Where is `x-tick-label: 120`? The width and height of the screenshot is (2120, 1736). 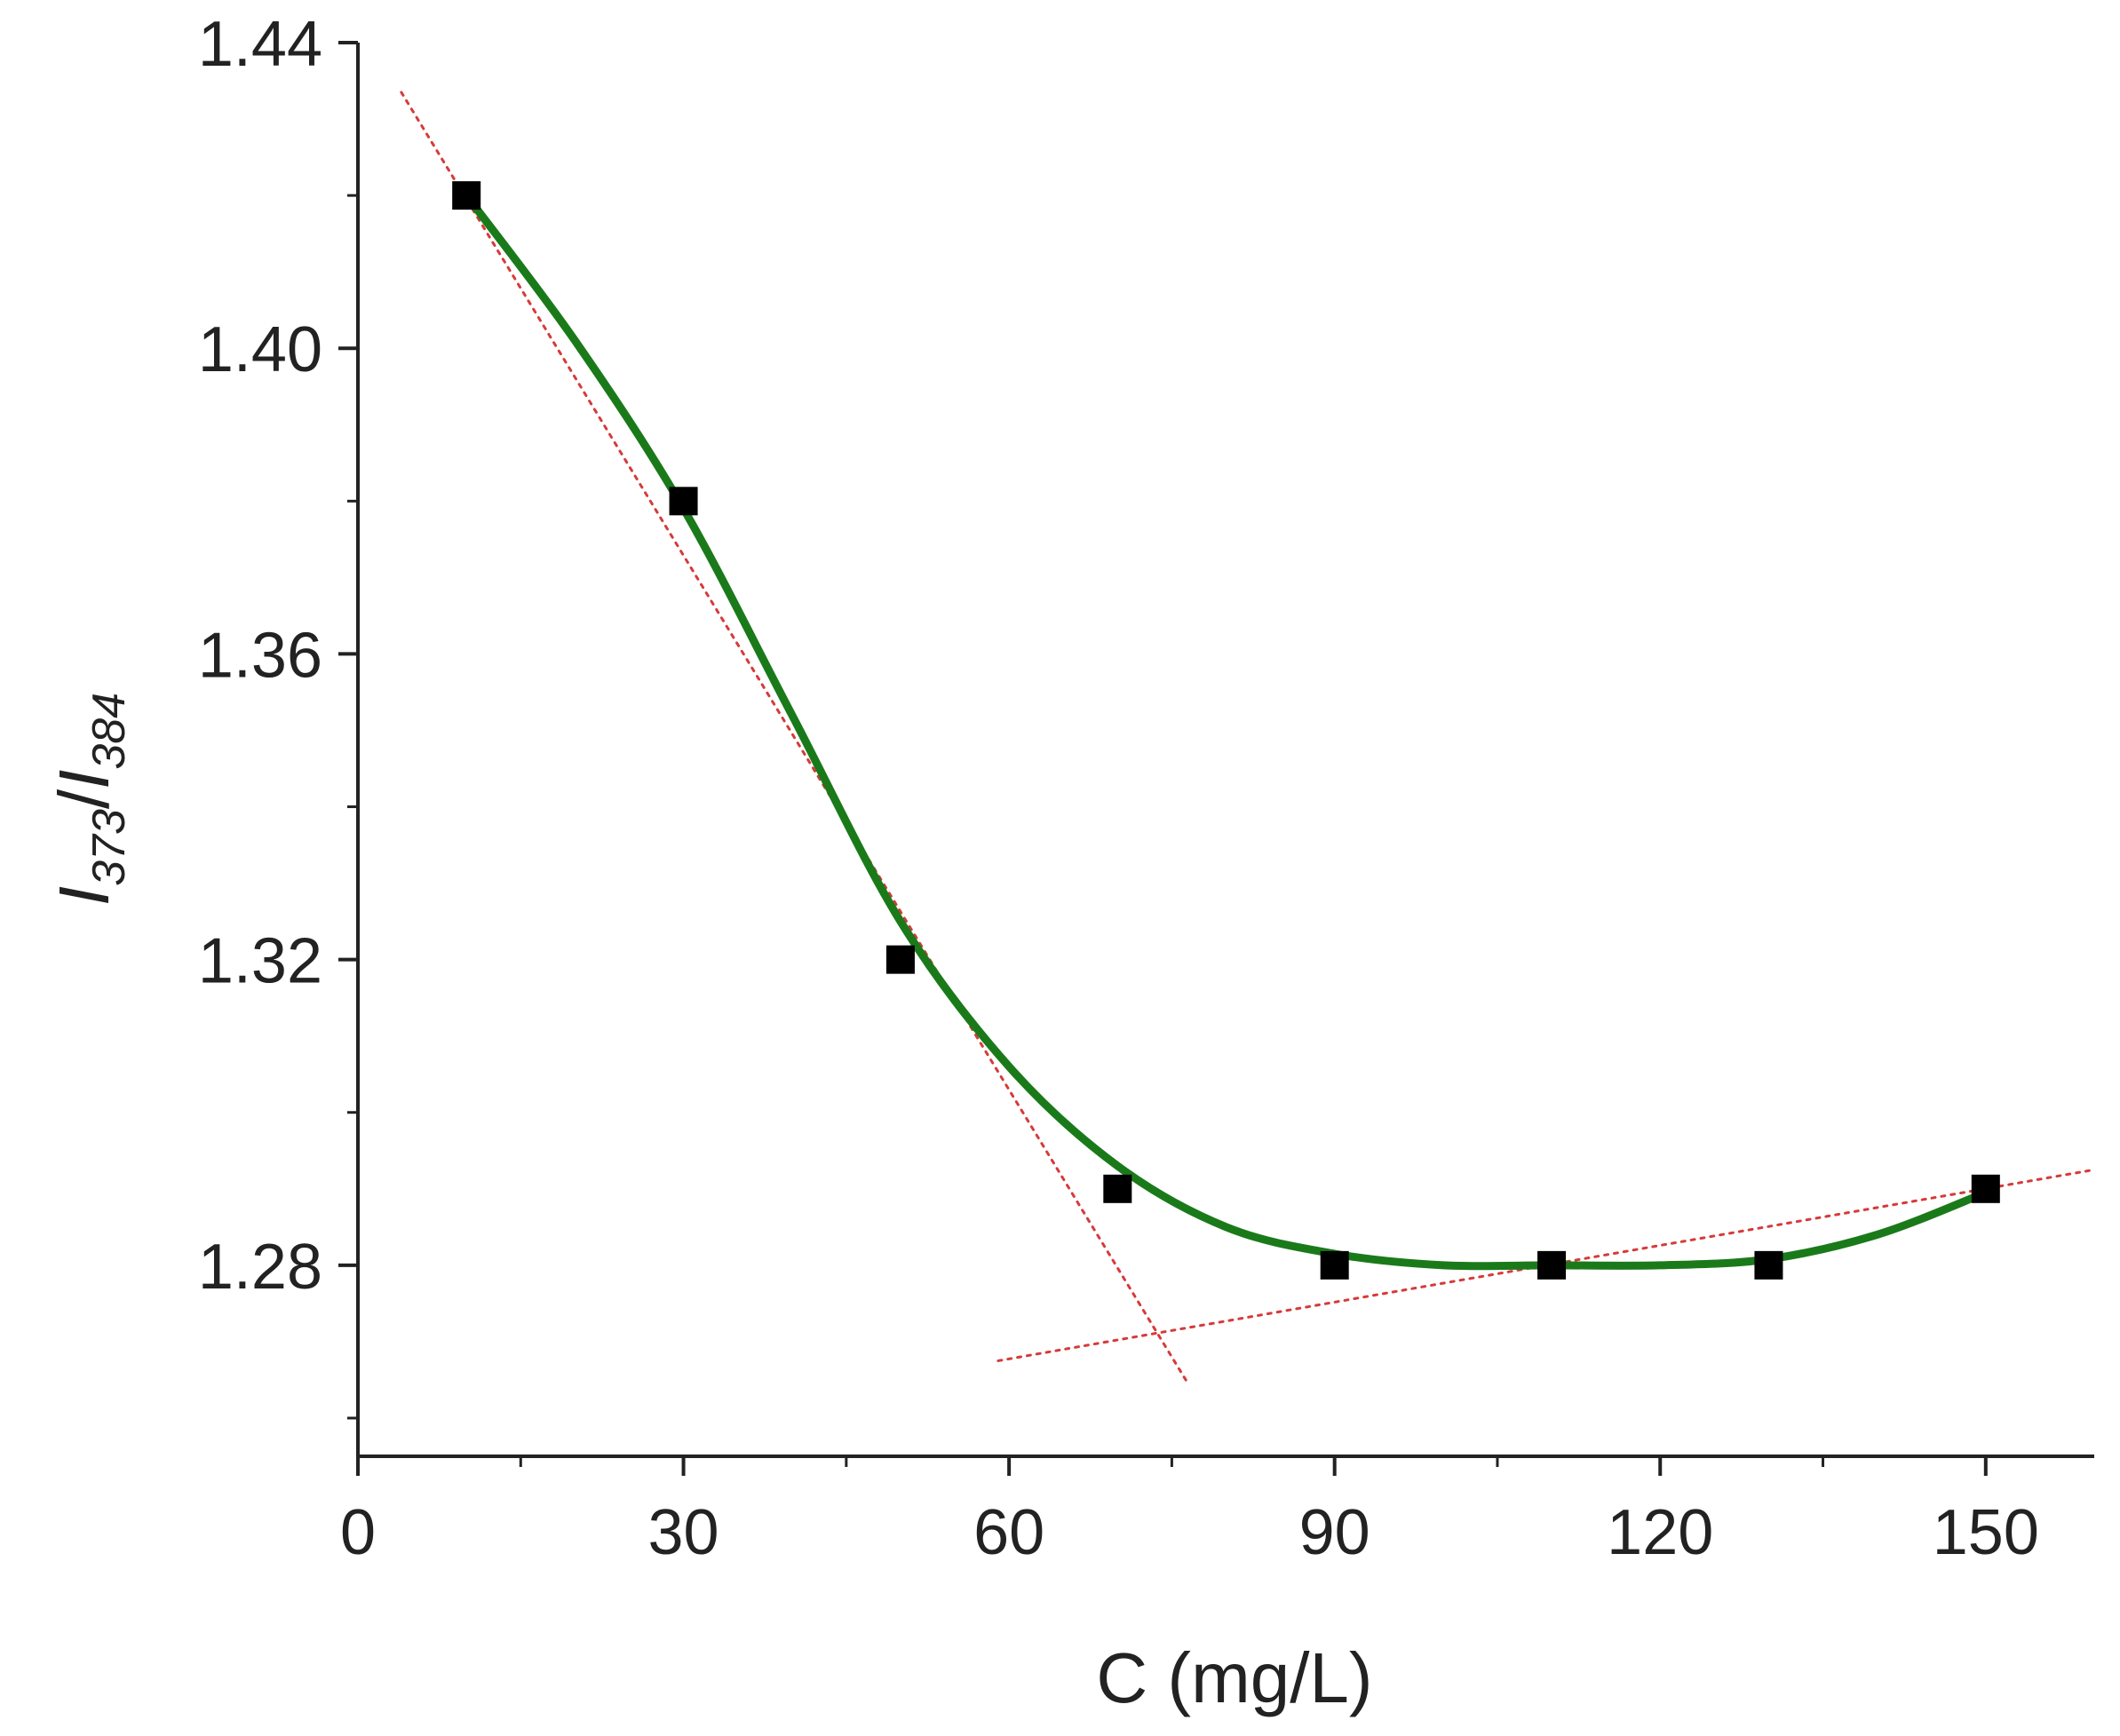
x-tick-label: 120 is located at coordinates (1660, 1532).